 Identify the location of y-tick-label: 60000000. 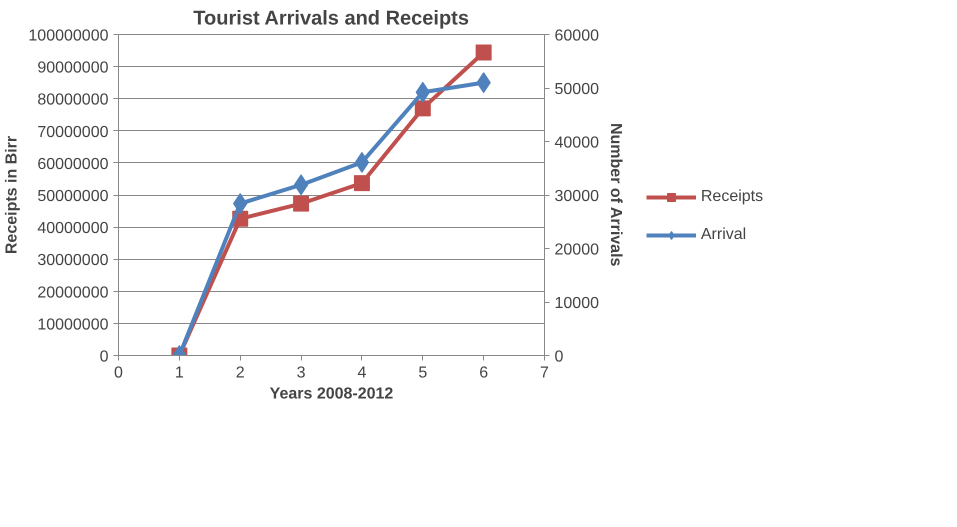
(73, 164).